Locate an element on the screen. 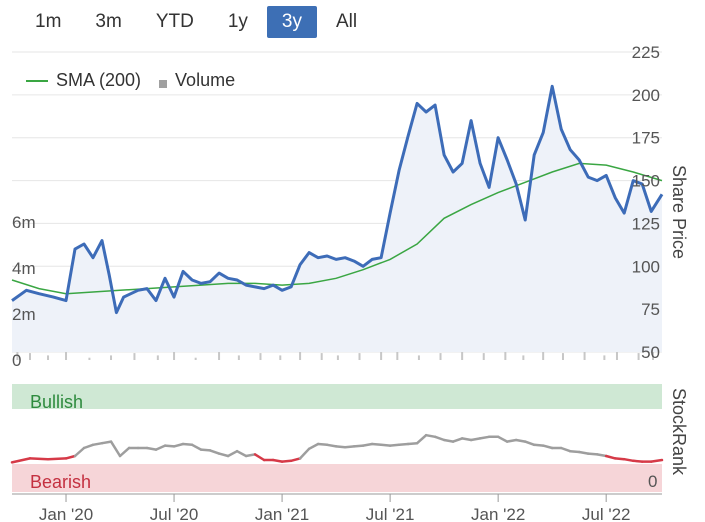 This screenshot has height=522, width=705. rank-zero-tick: 0 is located at coordinates (652, 481).